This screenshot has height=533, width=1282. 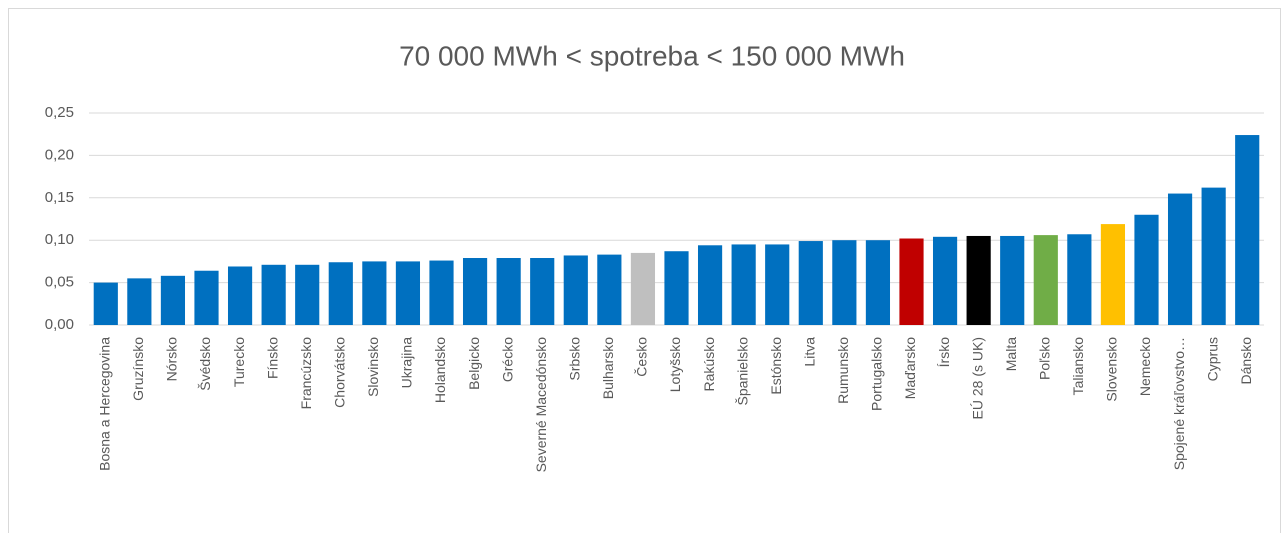 What do you see at coordinates (239, 362) in the screenshot?
I see `x-tick-label: Turecko` at bounding box center [239, 362].